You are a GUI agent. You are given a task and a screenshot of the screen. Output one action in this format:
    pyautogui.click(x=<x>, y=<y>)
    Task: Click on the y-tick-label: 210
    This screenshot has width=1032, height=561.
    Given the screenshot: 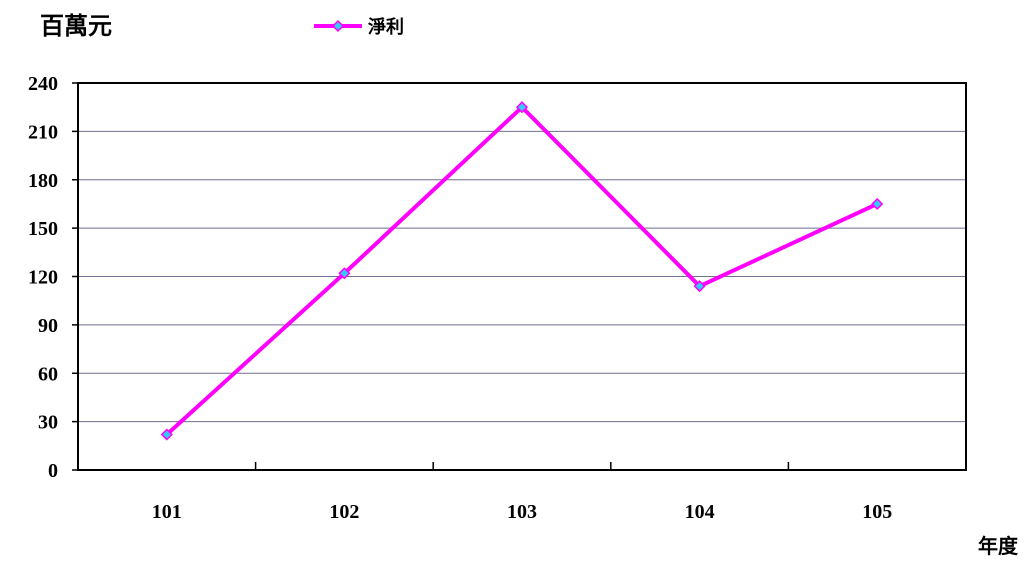 What is the action you would take?
    pyautogui.click(x=43, y=132)
    